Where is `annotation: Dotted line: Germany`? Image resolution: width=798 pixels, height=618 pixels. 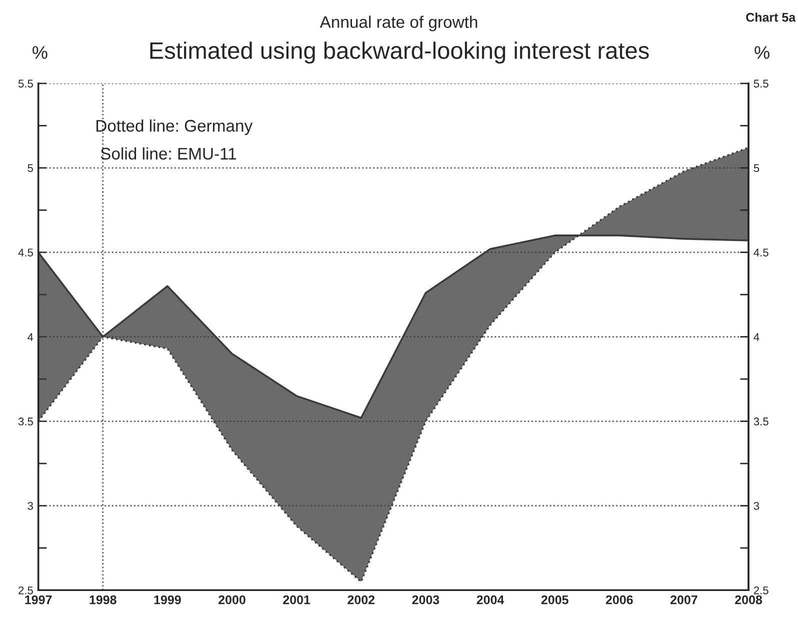
annotation: Dotted line: Germany is located at coordinates (174, 127).